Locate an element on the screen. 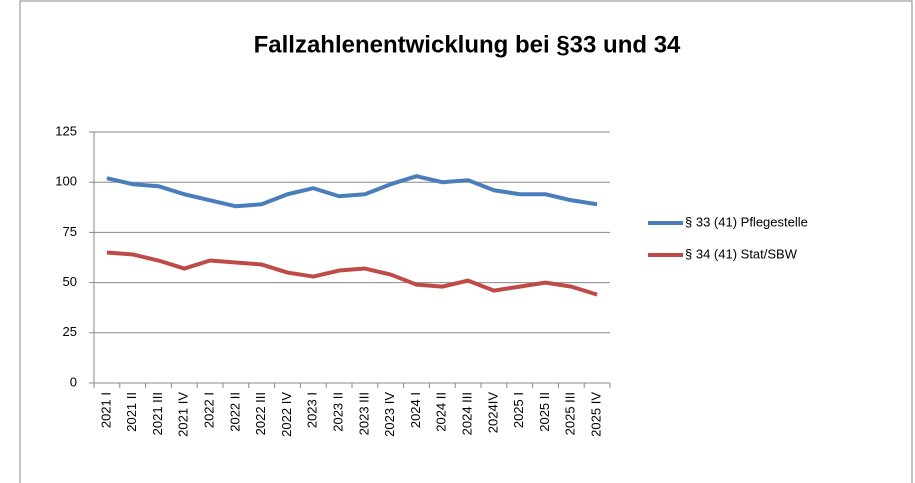 Image resolution: width=915 pixels, height=483 pixels. x-tick-label: 2022 I is located at coordinates (209, 410).